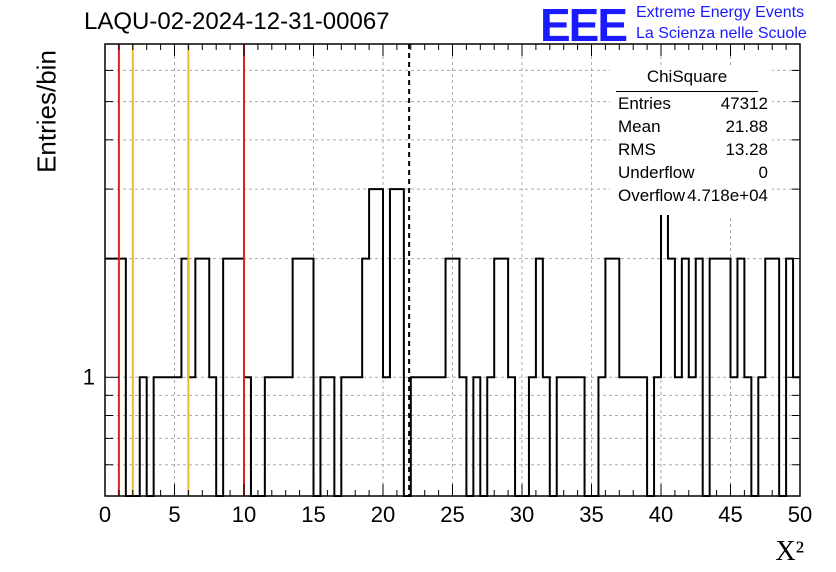 This screenshot has height=572, width=836. Describe the element at coordinates (639, 126) in the screenshot. I see `stats-key: Mean` at that location.